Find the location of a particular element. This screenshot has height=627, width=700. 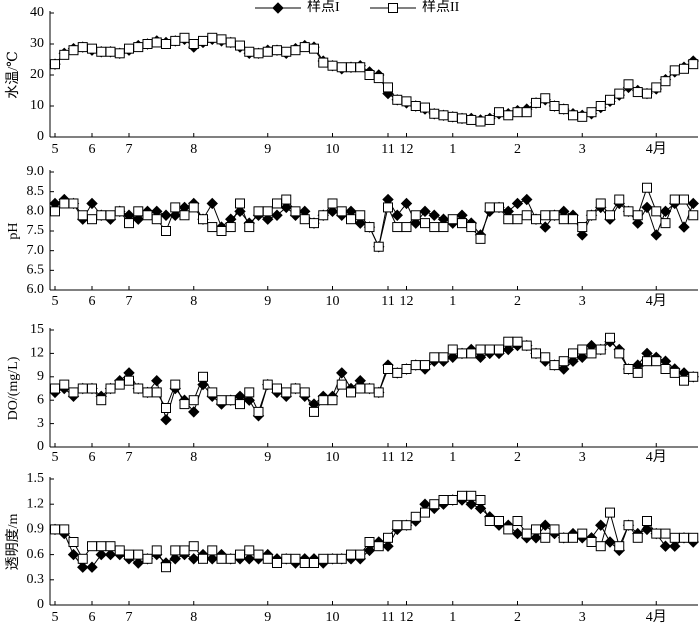

x-tick-label: 11 is located at coordinates (387, 617).